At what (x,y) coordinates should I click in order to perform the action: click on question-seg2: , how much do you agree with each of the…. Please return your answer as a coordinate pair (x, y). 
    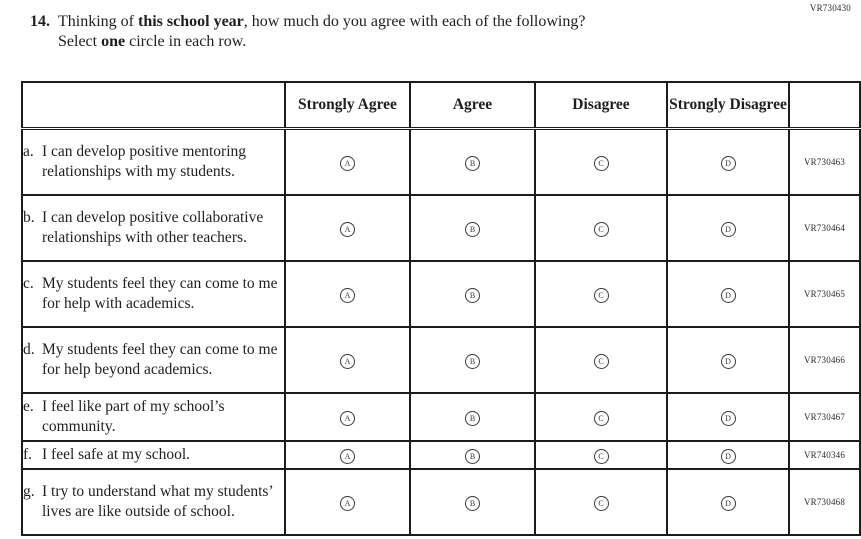
    Looking at the image, I should click on (414, 21).